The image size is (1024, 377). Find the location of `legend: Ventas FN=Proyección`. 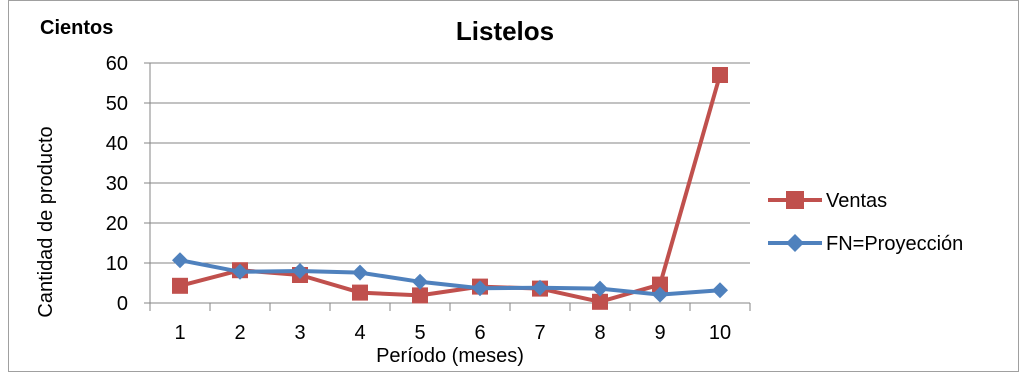

legend: Ventas FN=Proyección is located at coordinates (865, 222).